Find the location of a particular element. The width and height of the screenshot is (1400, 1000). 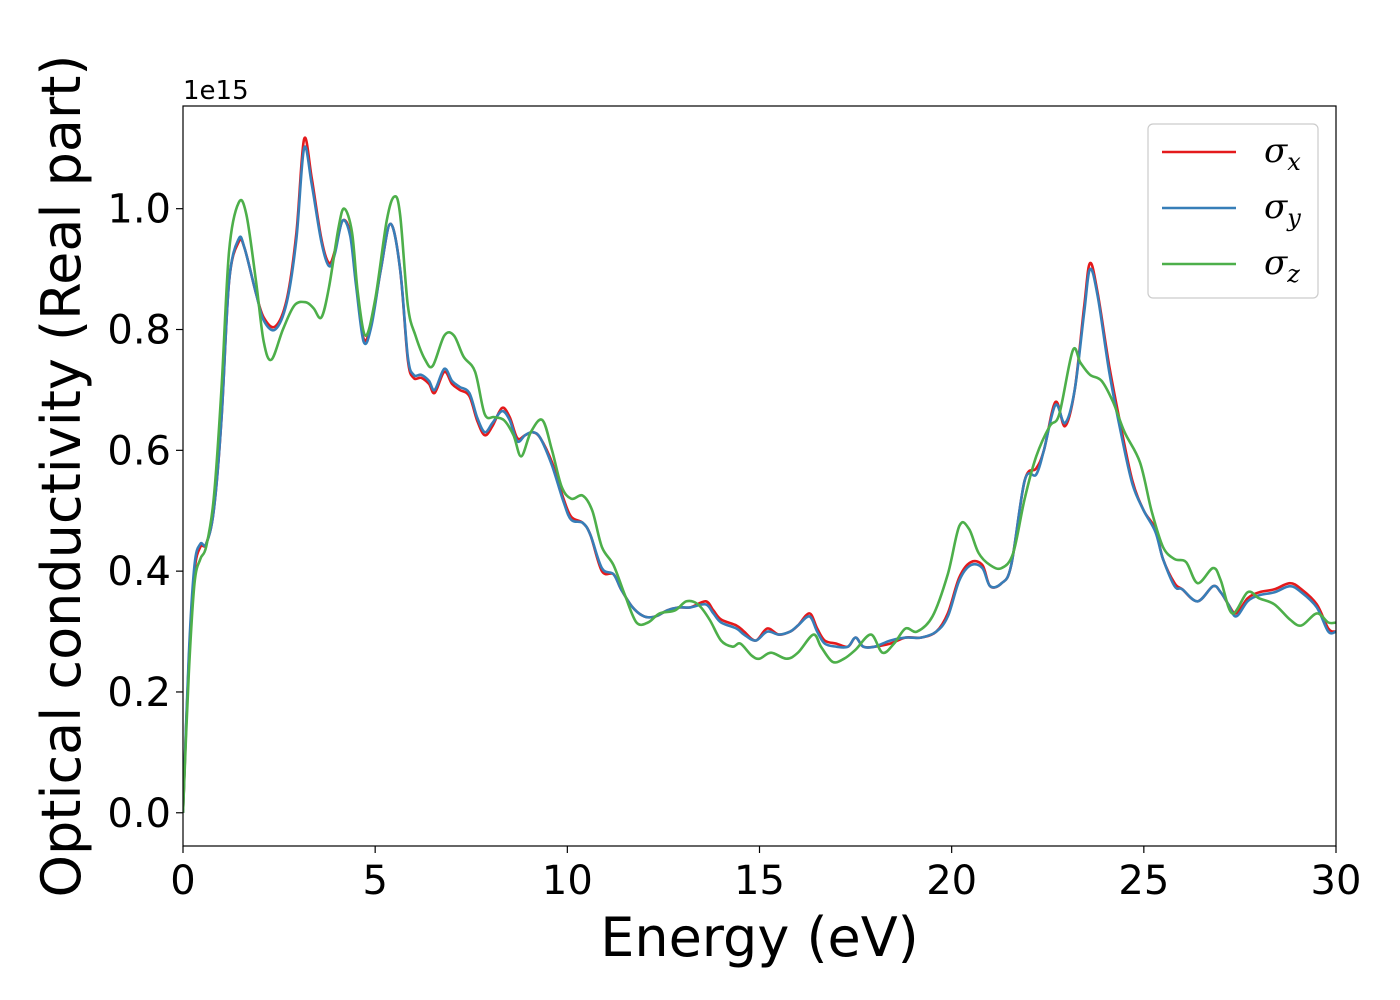

legend: σx σy σz is located at coordinates (1233, 211).